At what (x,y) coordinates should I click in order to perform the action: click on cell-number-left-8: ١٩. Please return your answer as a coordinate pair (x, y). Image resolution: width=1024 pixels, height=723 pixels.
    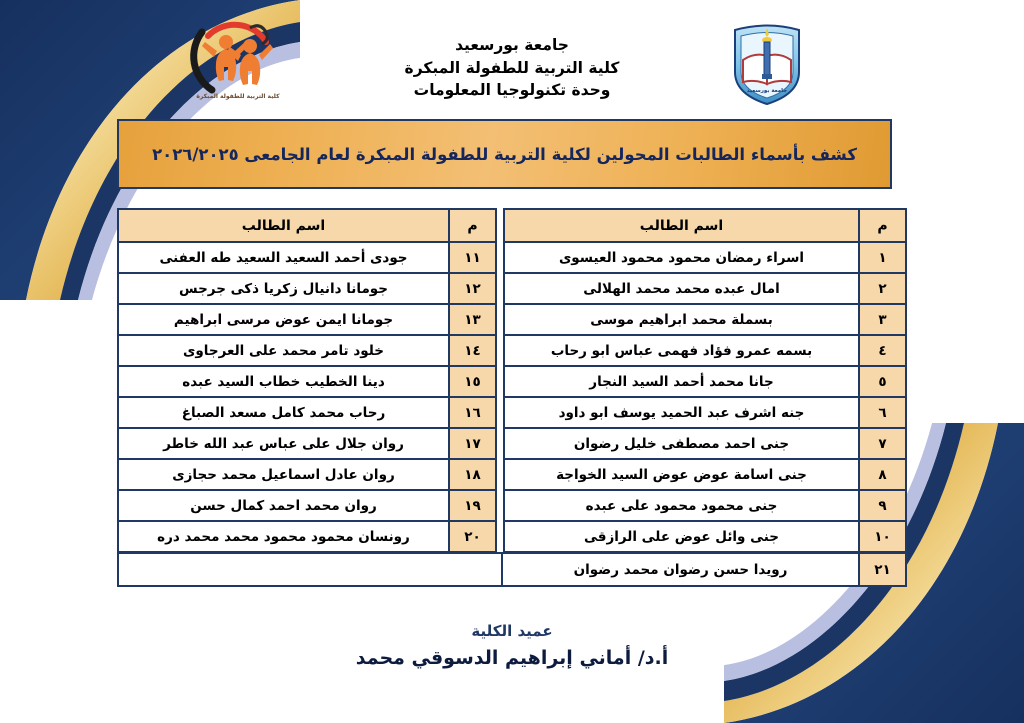
    Looking at the image, I should click on (472, 505).